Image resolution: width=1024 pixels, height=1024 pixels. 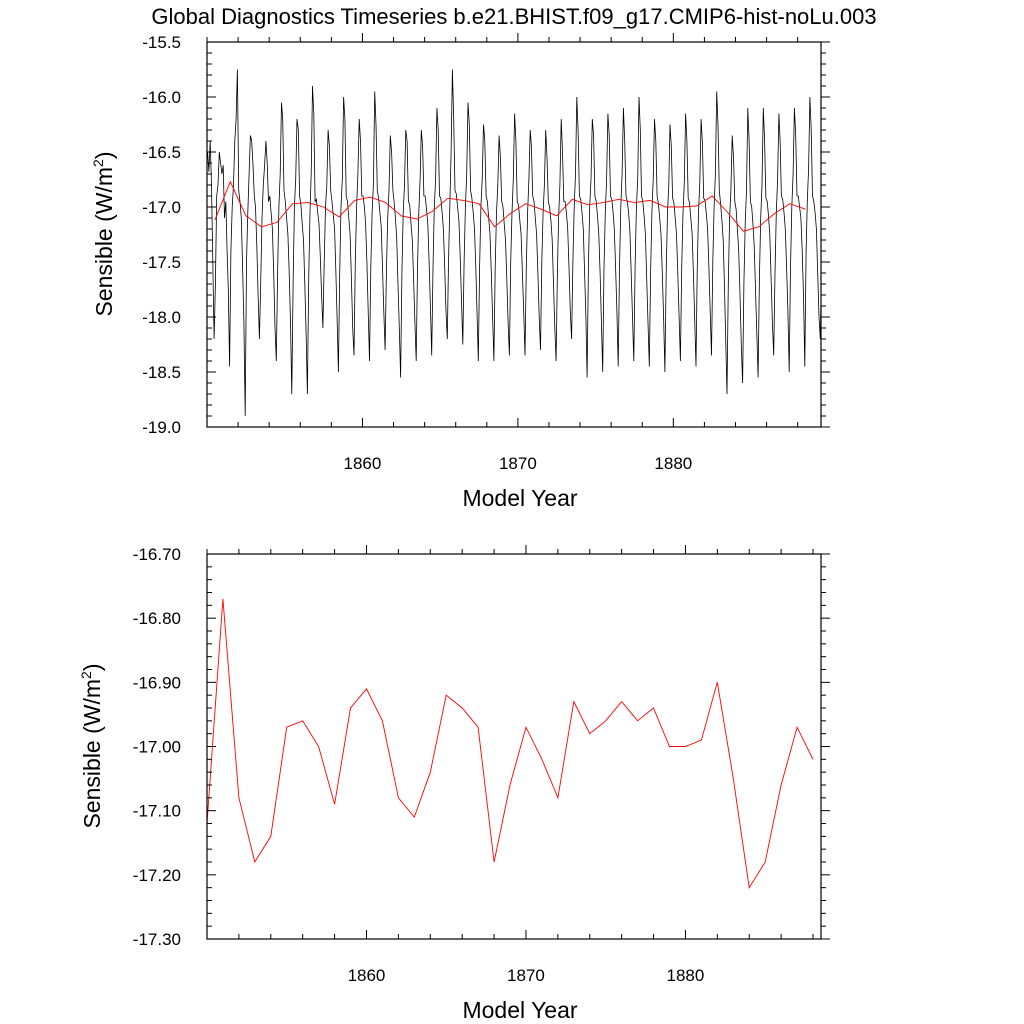 I want to click on y-tick-label: -17.10, so click(x=157, y=811).